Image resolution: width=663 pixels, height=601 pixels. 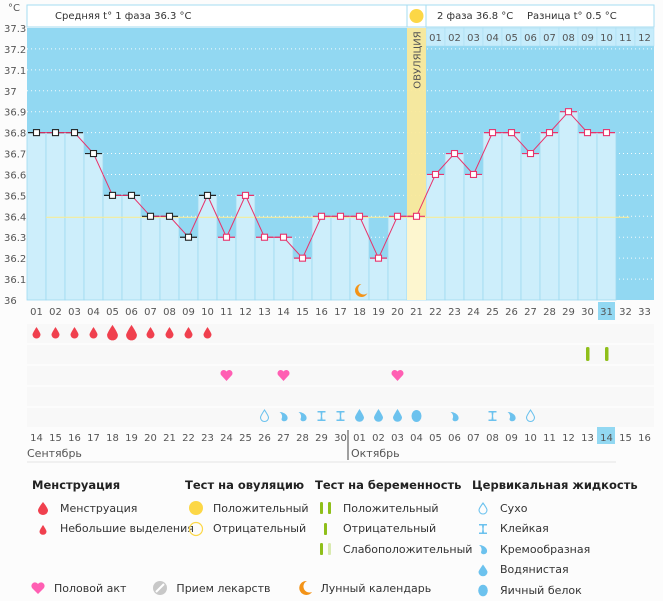 What do you see at coordinates (226, 438) in the screenshot?
I see `calendar-date-label: 24` at bounding box center [226, 438].